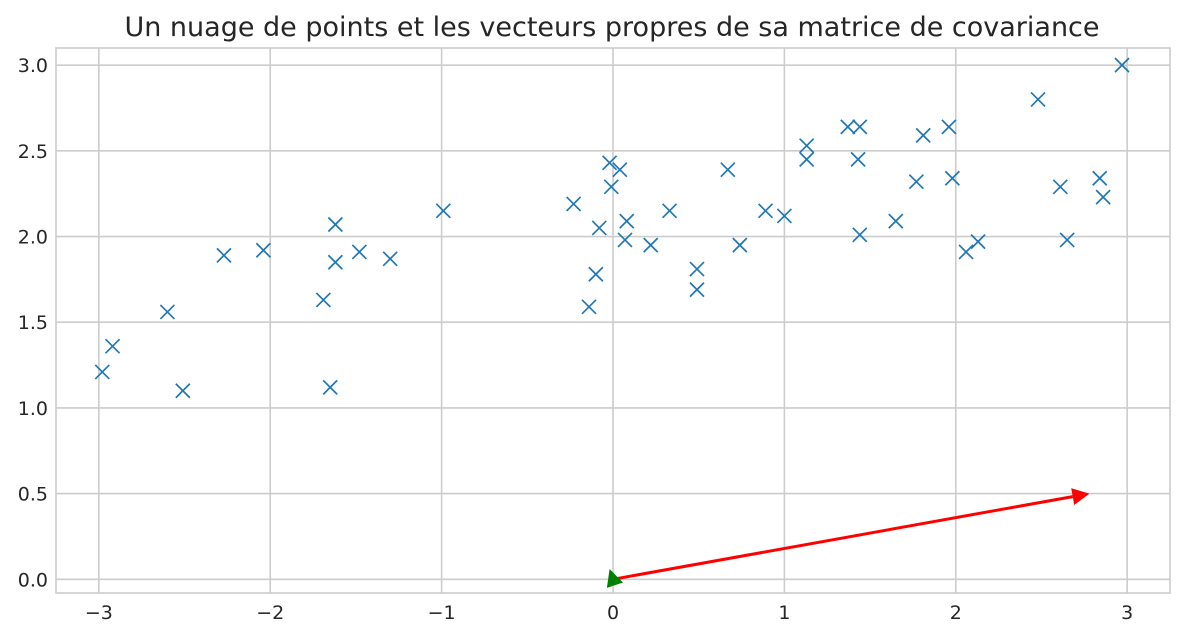 This screenshot has width=1185, height=641. Describe the element at coordinates (33, 495) in the screenshot. I see `y-tick-label: 0.5` at that location.